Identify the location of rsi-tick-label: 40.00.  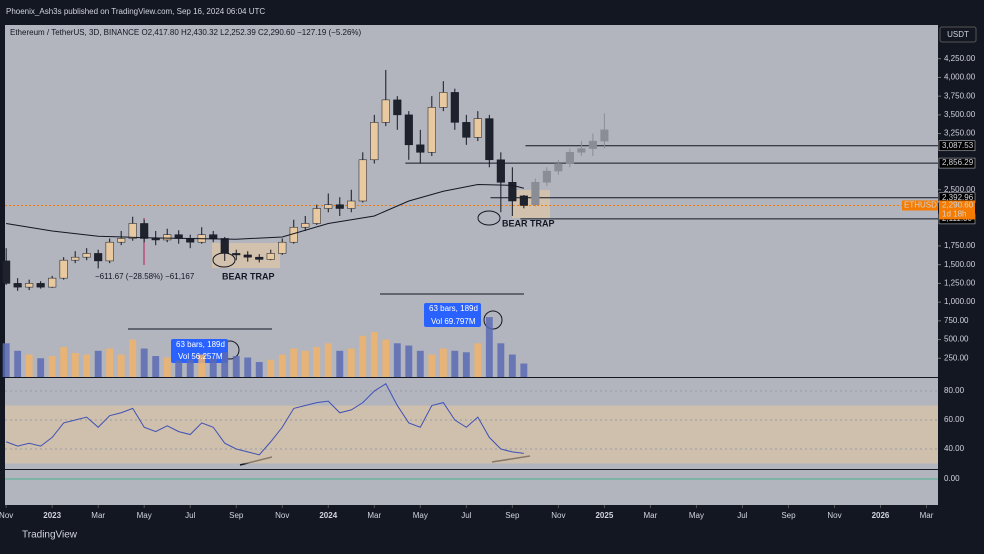
(954, 448).